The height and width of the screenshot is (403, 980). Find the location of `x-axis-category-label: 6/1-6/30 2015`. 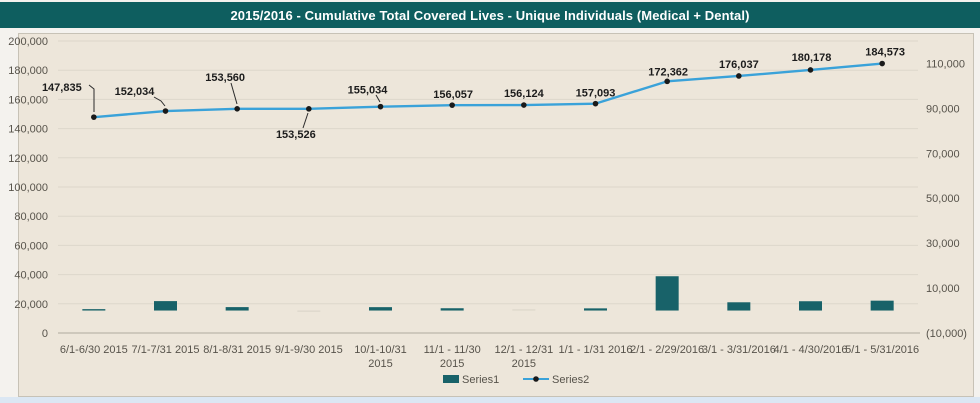

x-axis-category-label: 6/1-6/30 2015 is located at coordinates (94, 350).